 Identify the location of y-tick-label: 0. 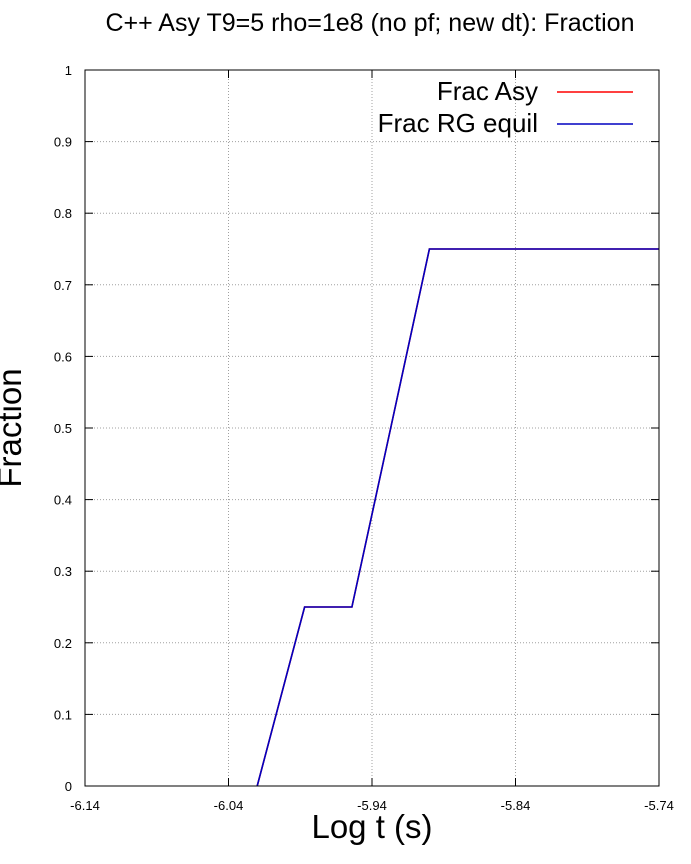
(68, 786).